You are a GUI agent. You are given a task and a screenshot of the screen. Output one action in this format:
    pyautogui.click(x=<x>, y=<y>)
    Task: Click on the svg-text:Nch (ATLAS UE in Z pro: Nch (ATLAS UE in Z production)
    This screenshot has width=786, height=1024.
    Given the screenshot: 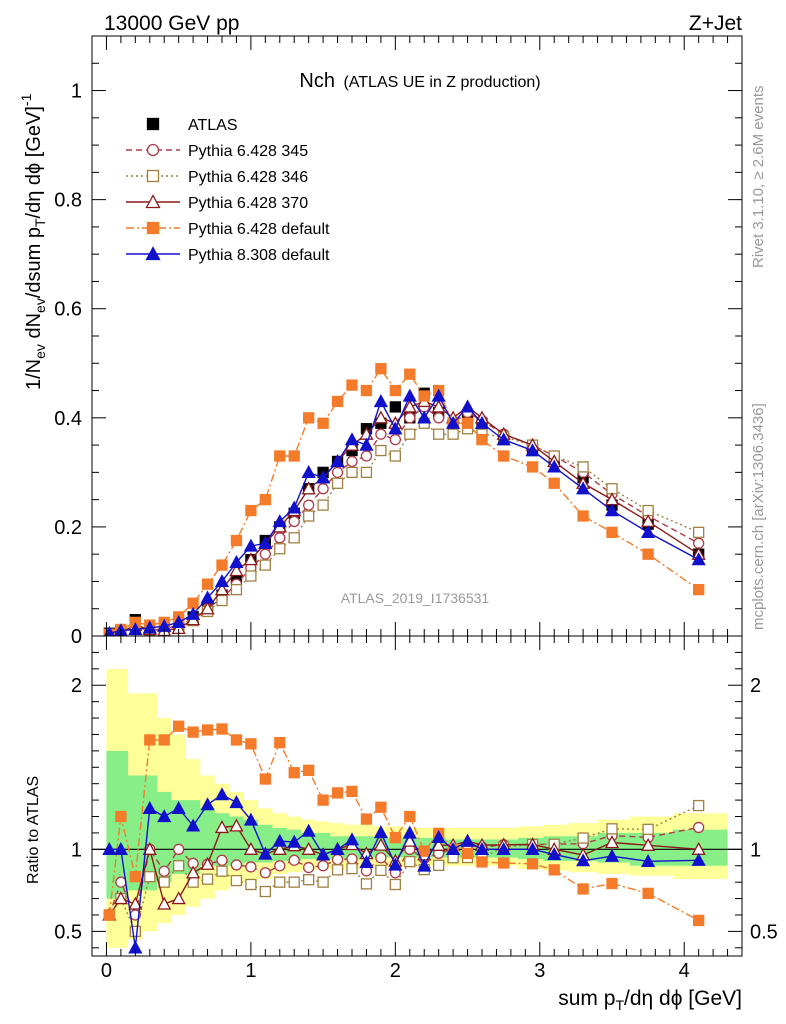 What is the action you would take?
    pyautogui.click(x=419, y=81)
    